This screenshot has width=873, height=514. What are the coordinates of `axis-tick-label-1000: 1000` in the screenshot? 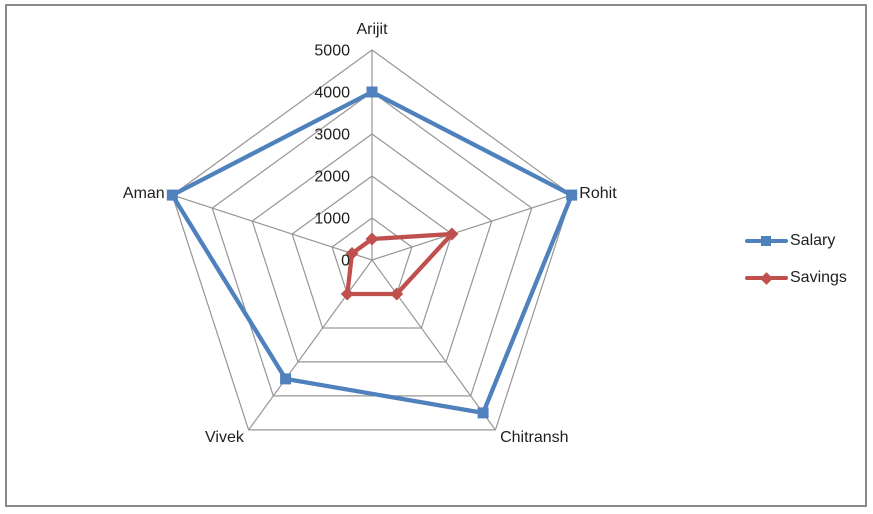 It's located at (332, 219).